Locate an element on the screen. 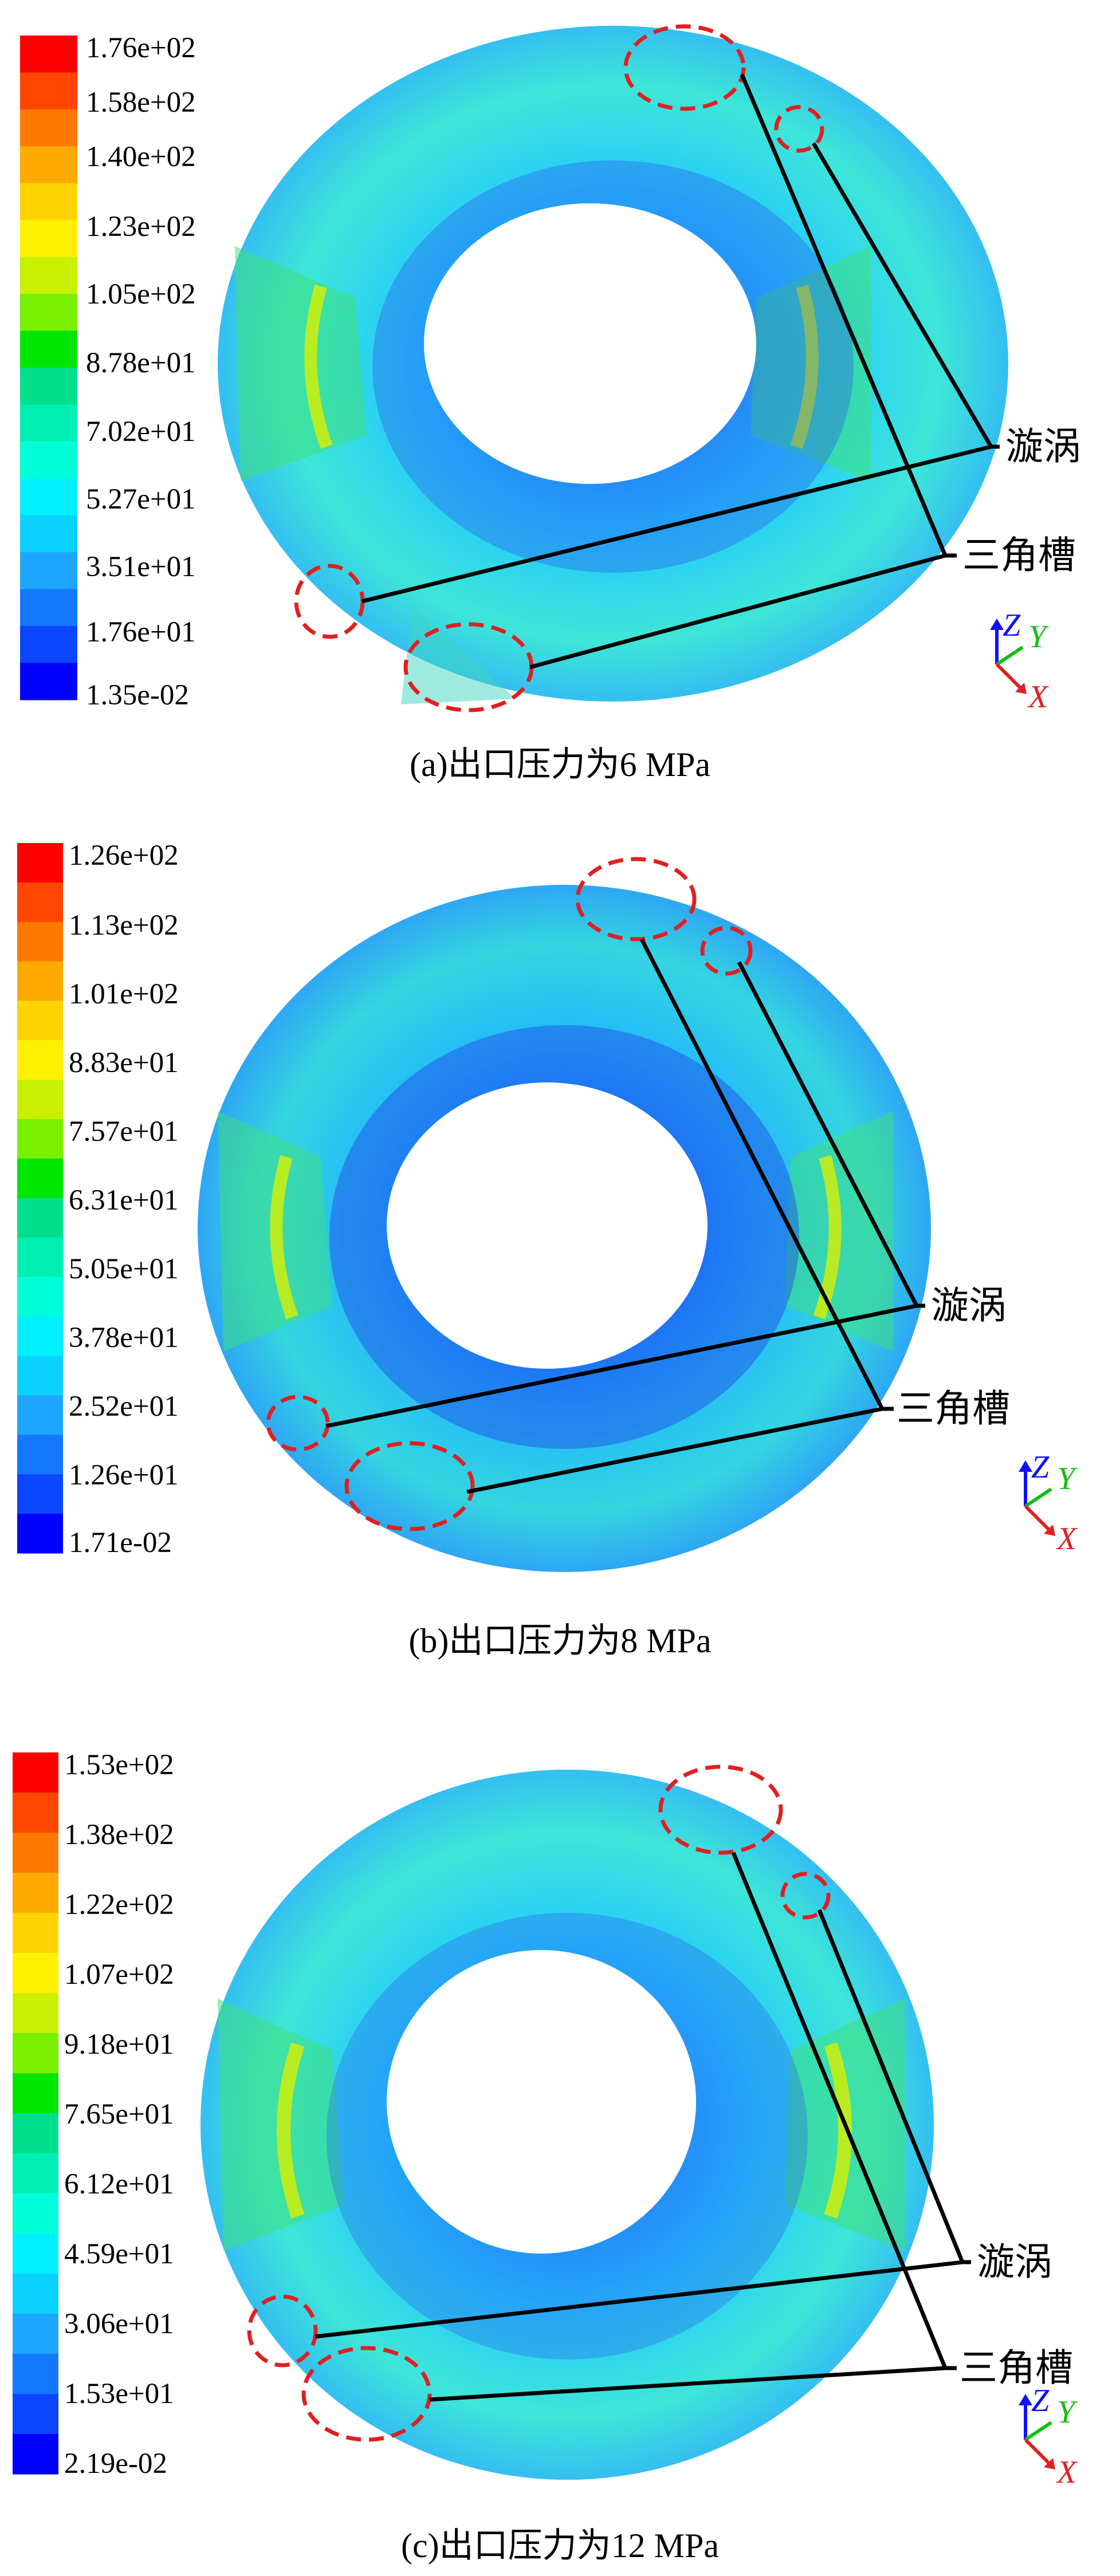 The height and width of the screenshot is (2576, 1120). colorbar-label: 8.83e+01 is located at coordinates (124, 1063).